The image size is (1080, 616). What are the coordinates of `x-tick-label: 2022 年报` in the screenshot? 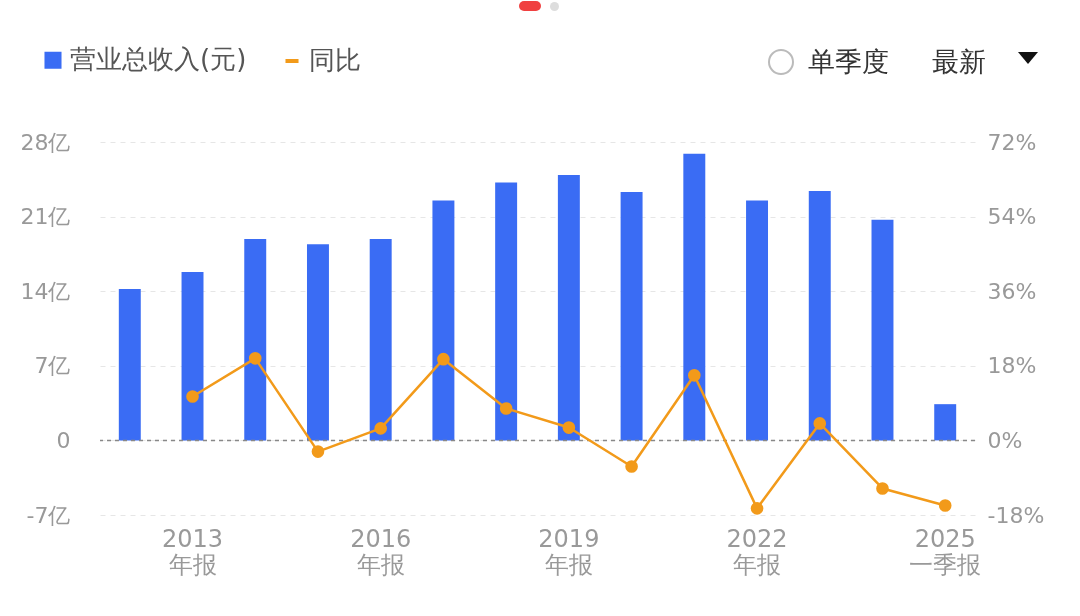 It's located at (757, 551).